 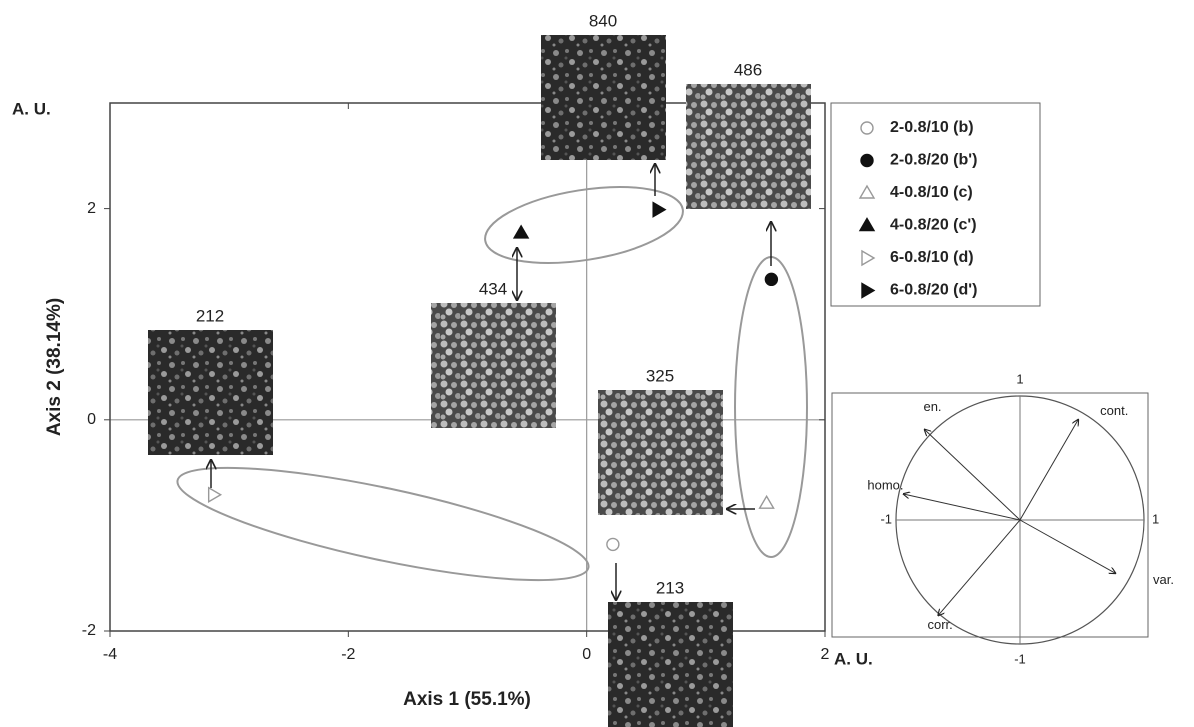 What do you see at coordinates (89, 630) in the screenshot?
I see `y-tick-label: -2` at bounding box center [89, 630].